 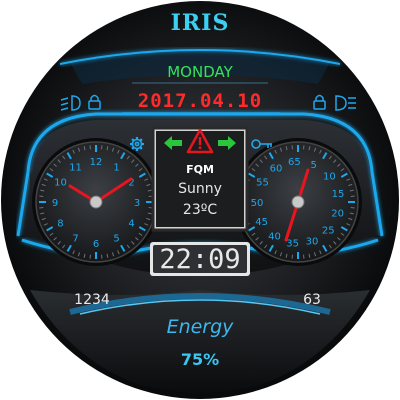 I want to click on right-value: 63, so click(x=312, y=300).